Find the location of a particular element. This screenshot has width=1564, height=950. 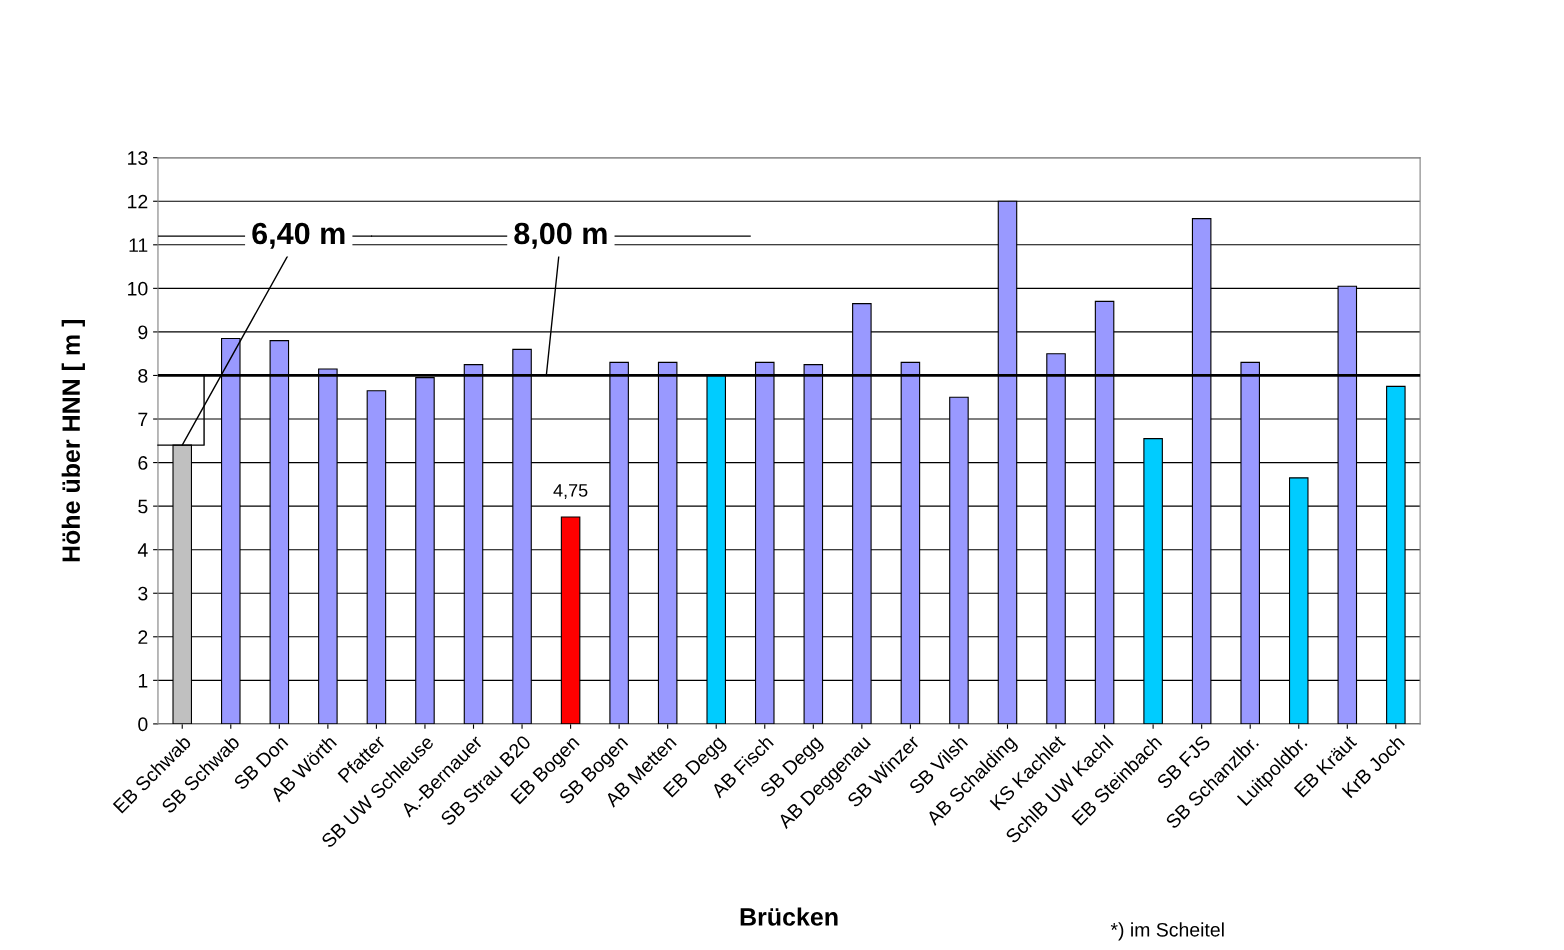

x-axis-title: Brücken is located at coordinates (789, 916).